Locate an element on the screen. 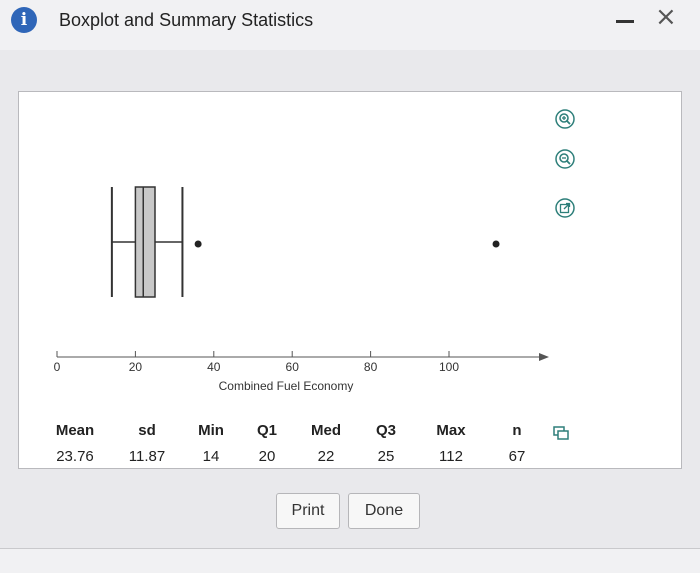 The width and height of the screenshot is (700, 573). x-tick-label: 60 is located at coordinates (293, 367).